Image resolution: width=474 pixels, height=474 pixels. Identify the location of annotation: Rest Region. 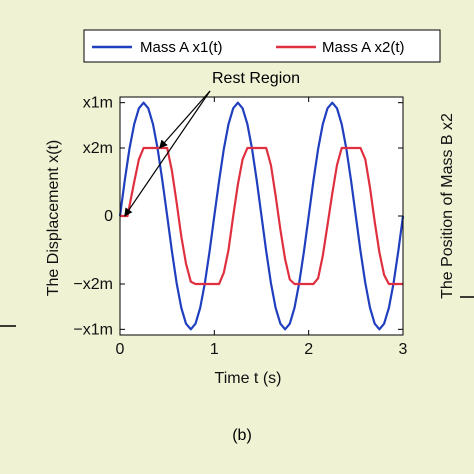
(212, 143).